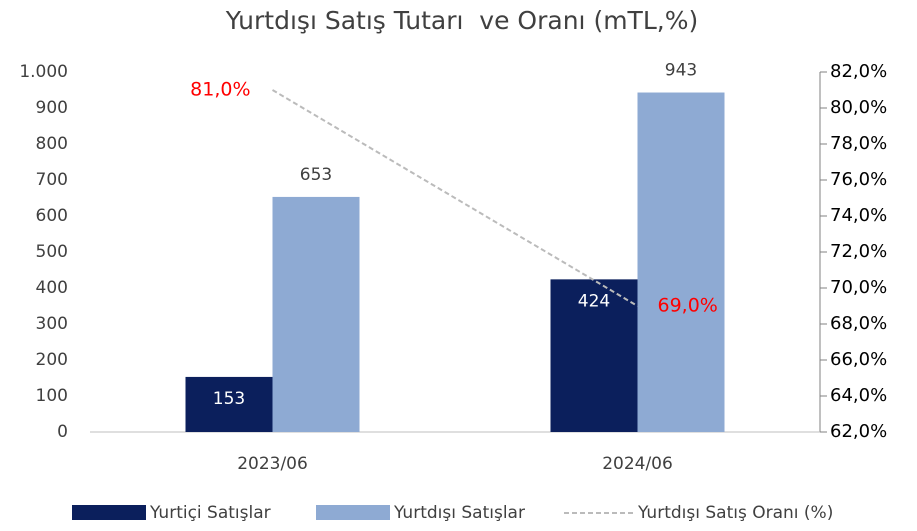 The width and height of the screenshot is (917, 531). What do you see at coordinates (858, 251) in the screenshot?
I see `y2-tick-label: 72,0%` at bounding box center [858, 251].